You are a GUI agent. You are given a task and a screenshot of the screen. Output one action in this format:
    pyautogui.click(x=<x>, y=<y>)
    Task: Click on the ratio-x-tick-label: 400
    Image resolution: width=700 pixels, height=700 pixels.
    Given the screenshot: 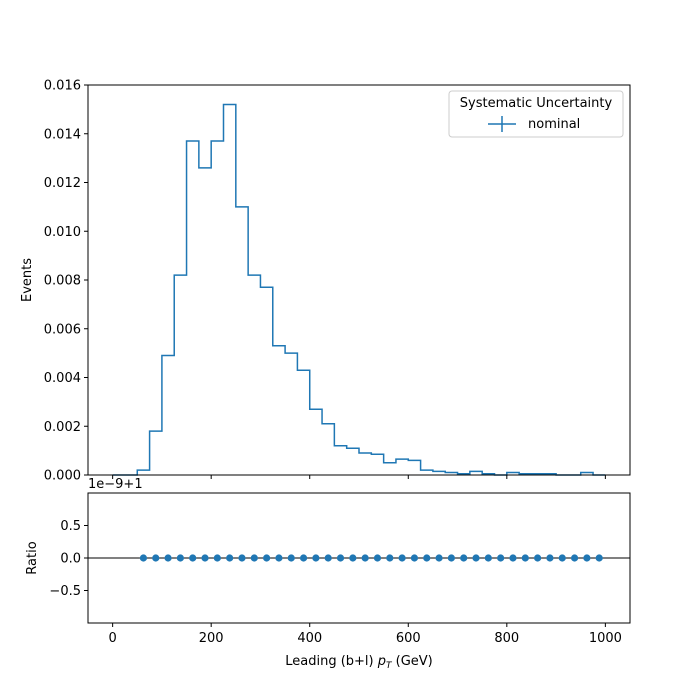 What is the action you would take?
    pyautogui.click(x=309, y=638)
    